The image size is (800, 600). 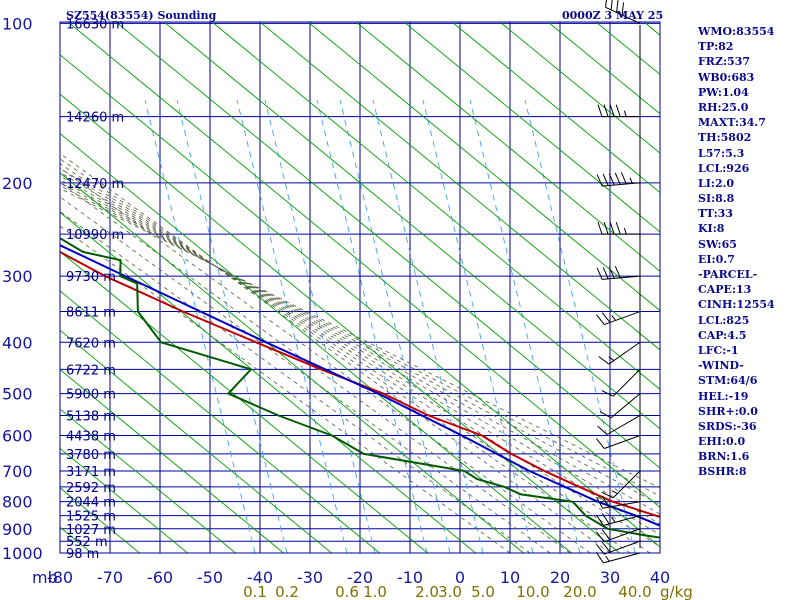 What do you see at coordinates (17, 529) in the screenshot?
I see `pressure-tick-label: 900` at bounding box center [17, 529].